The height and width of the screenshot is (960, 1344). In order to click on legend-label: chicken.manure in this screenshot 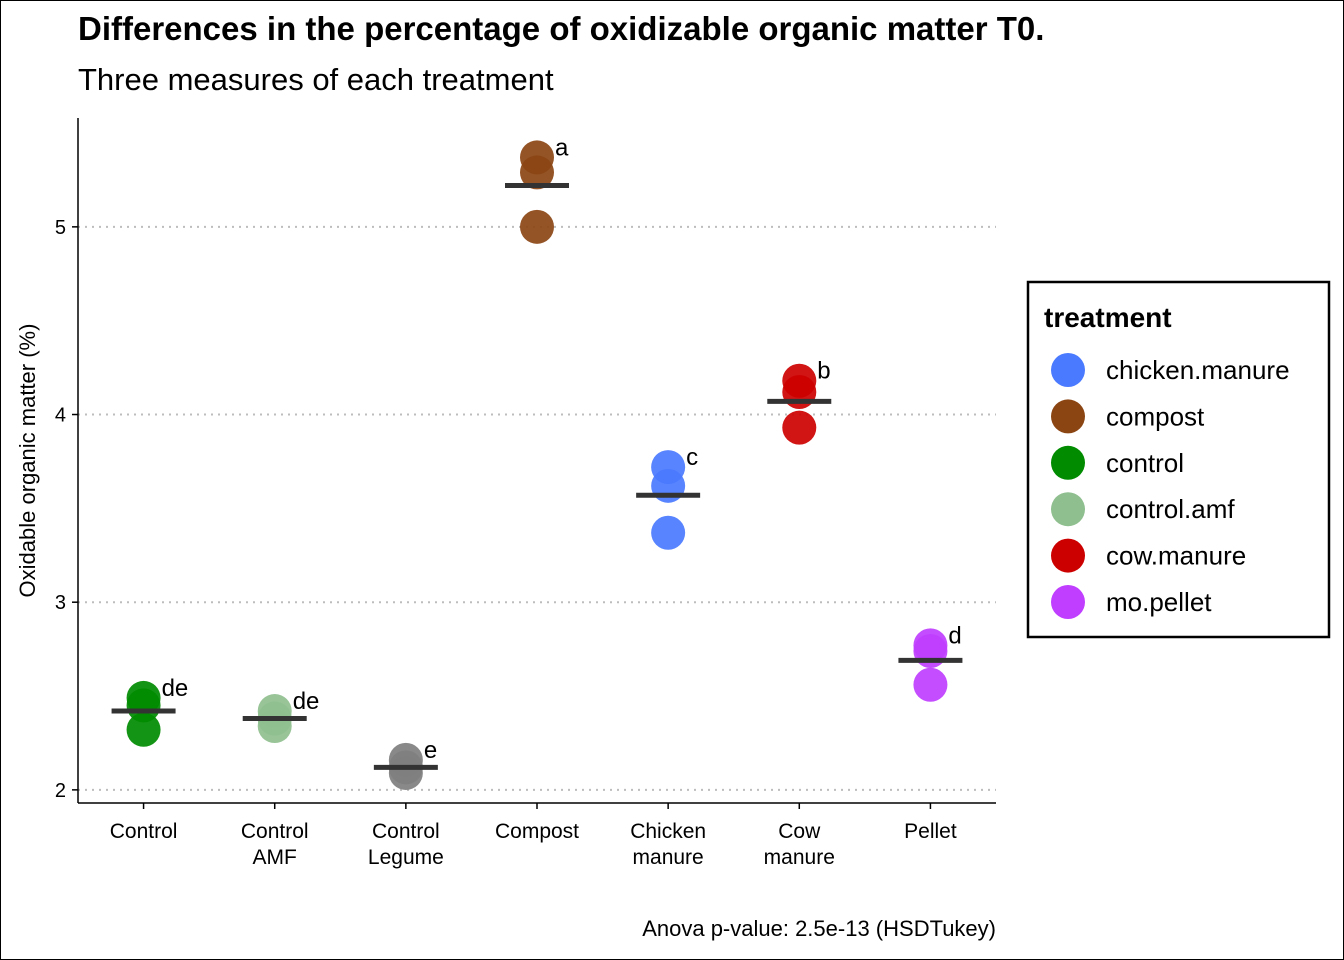, I will do `click(1198, 370)`.